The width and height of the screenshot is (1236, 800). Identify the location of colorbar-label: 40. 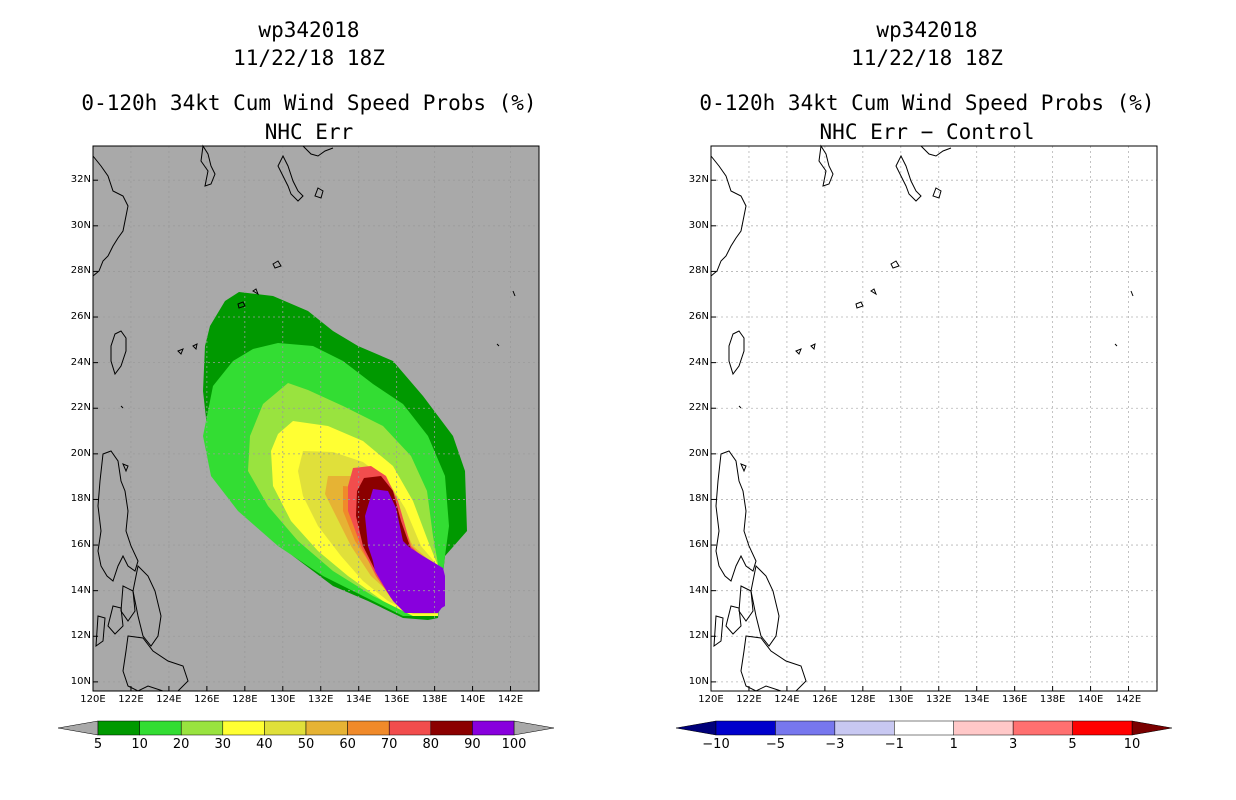
(264, 744).